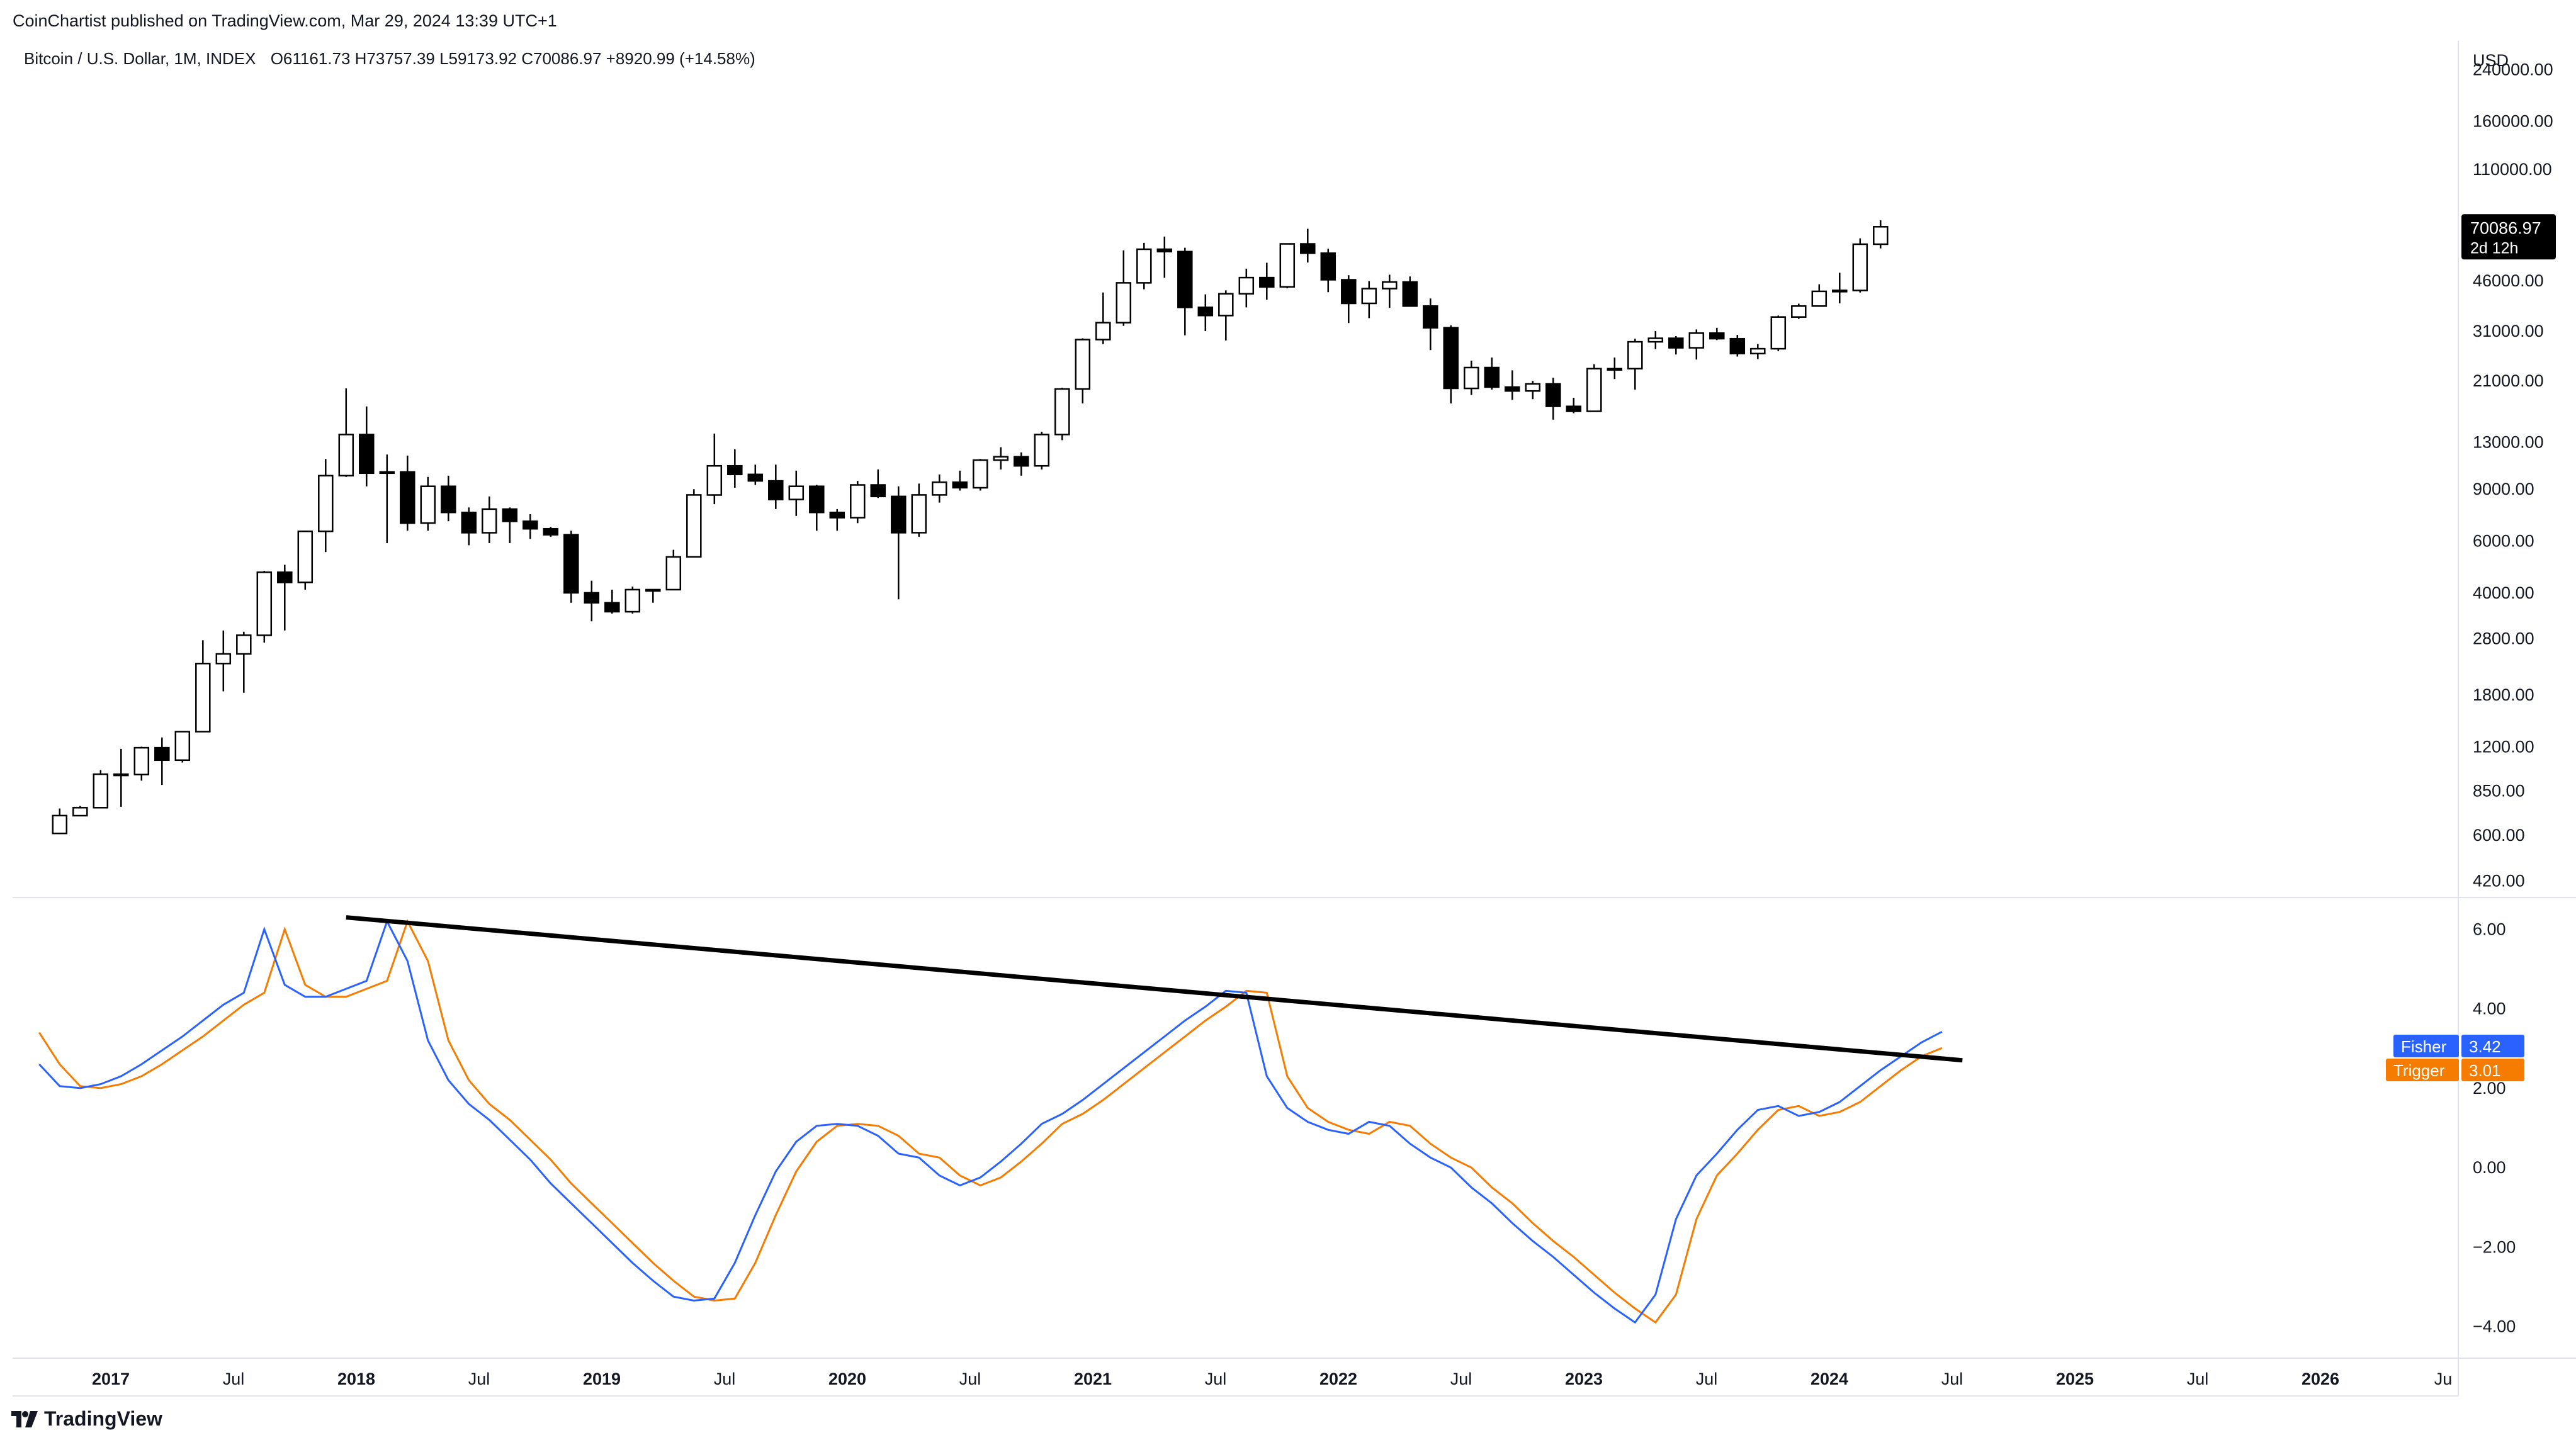 The image size is (2576, 1440). I want to click on price-tick-label: 850.00, so click(2499, 791).